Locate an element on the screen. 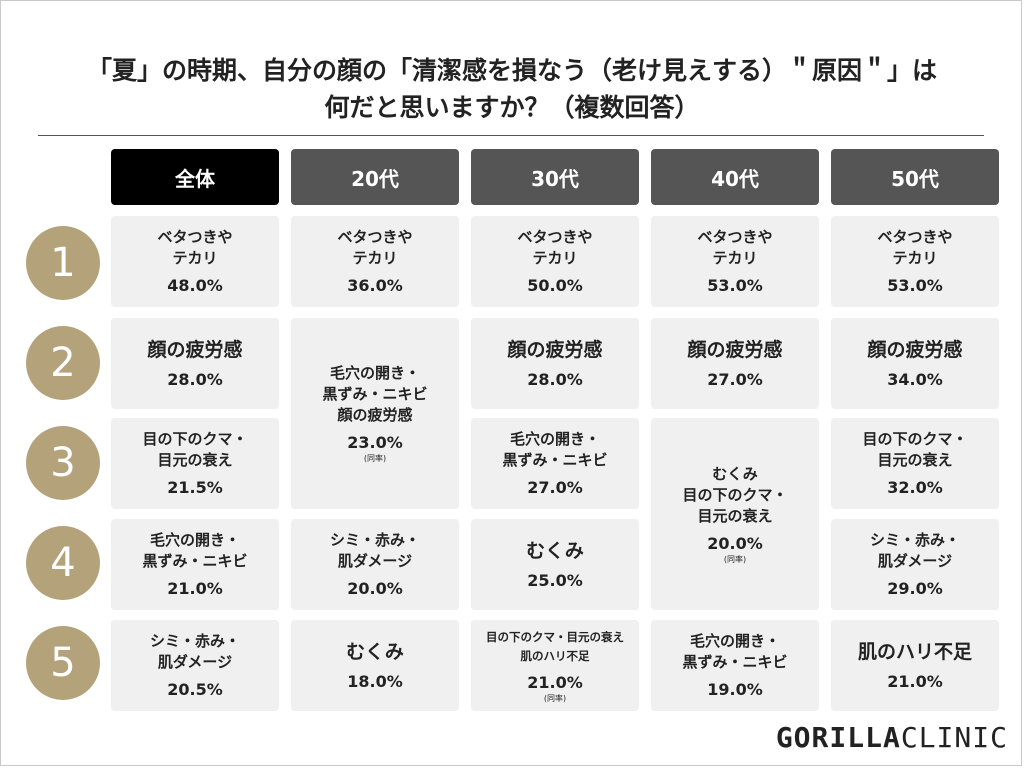  header-20s: 20代 is located at coordinates (375, 177).